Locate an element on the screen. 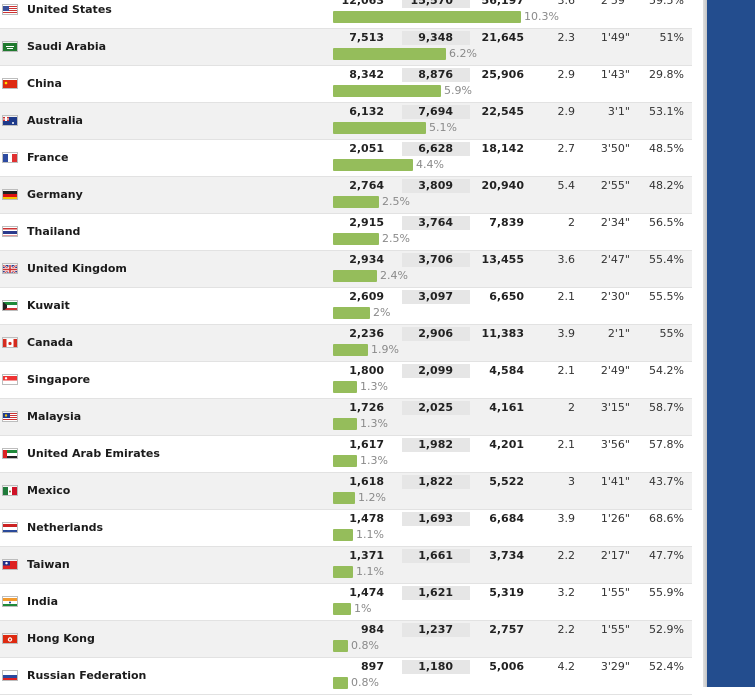 The width and height of the screenshot is (755, 695). flag-us-icon is located at coordinates (10, 9).